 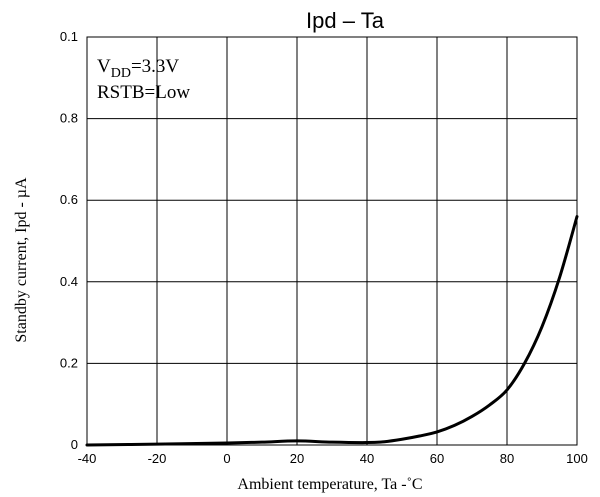 I want to click on x-tick-label: 80, so click(x=507, y=458).